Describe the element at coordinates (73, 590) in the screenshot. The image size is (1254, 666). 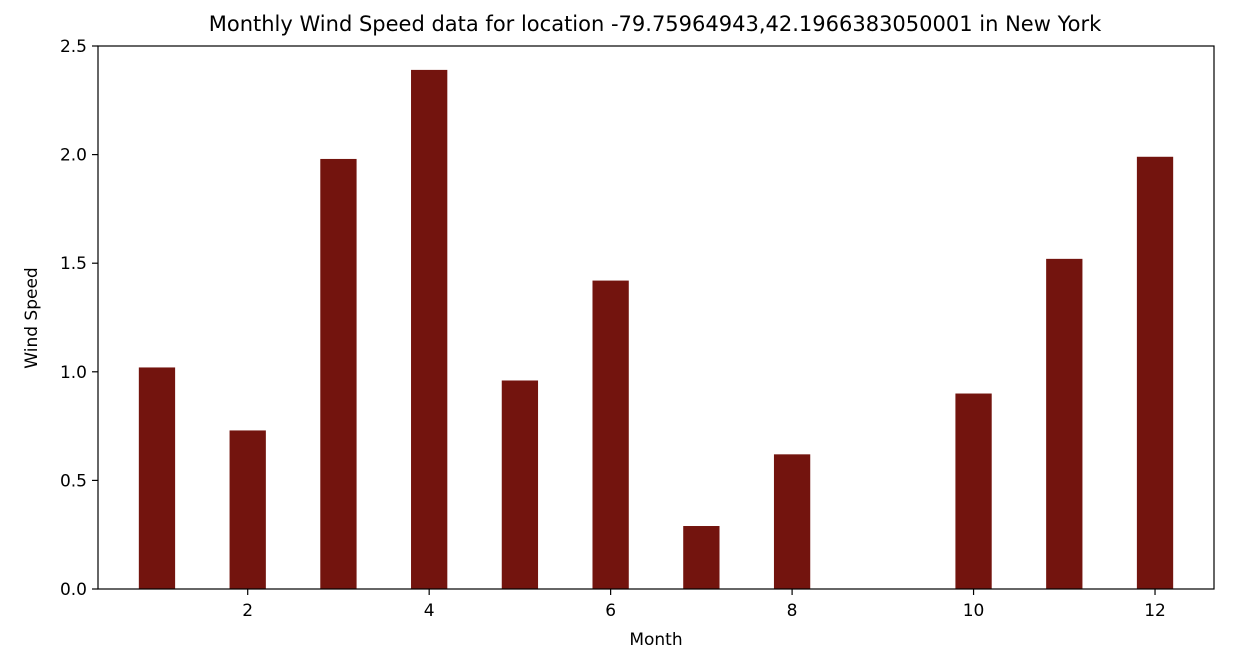
I see `y-tick-label: 0.0` at that location.